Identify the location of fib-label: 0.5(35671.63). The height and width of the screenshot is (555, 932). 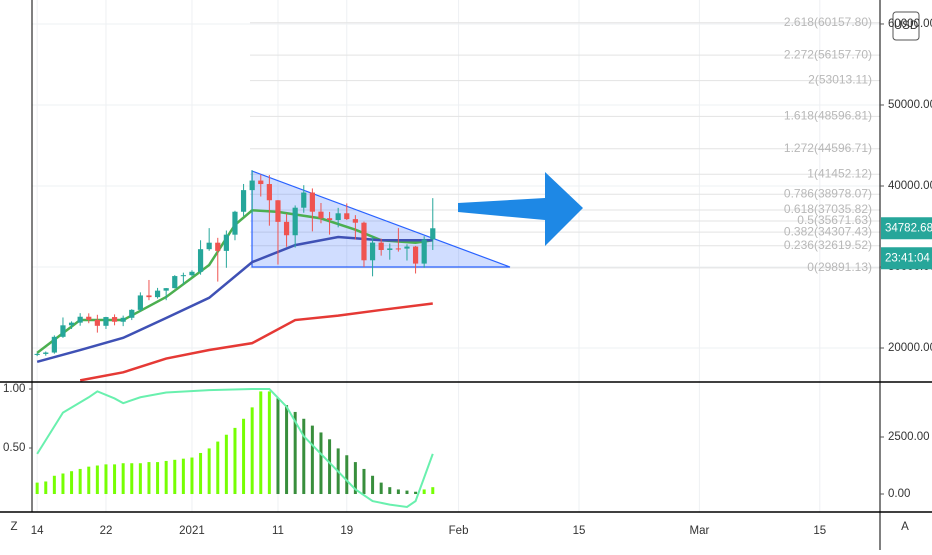
(834, 220).